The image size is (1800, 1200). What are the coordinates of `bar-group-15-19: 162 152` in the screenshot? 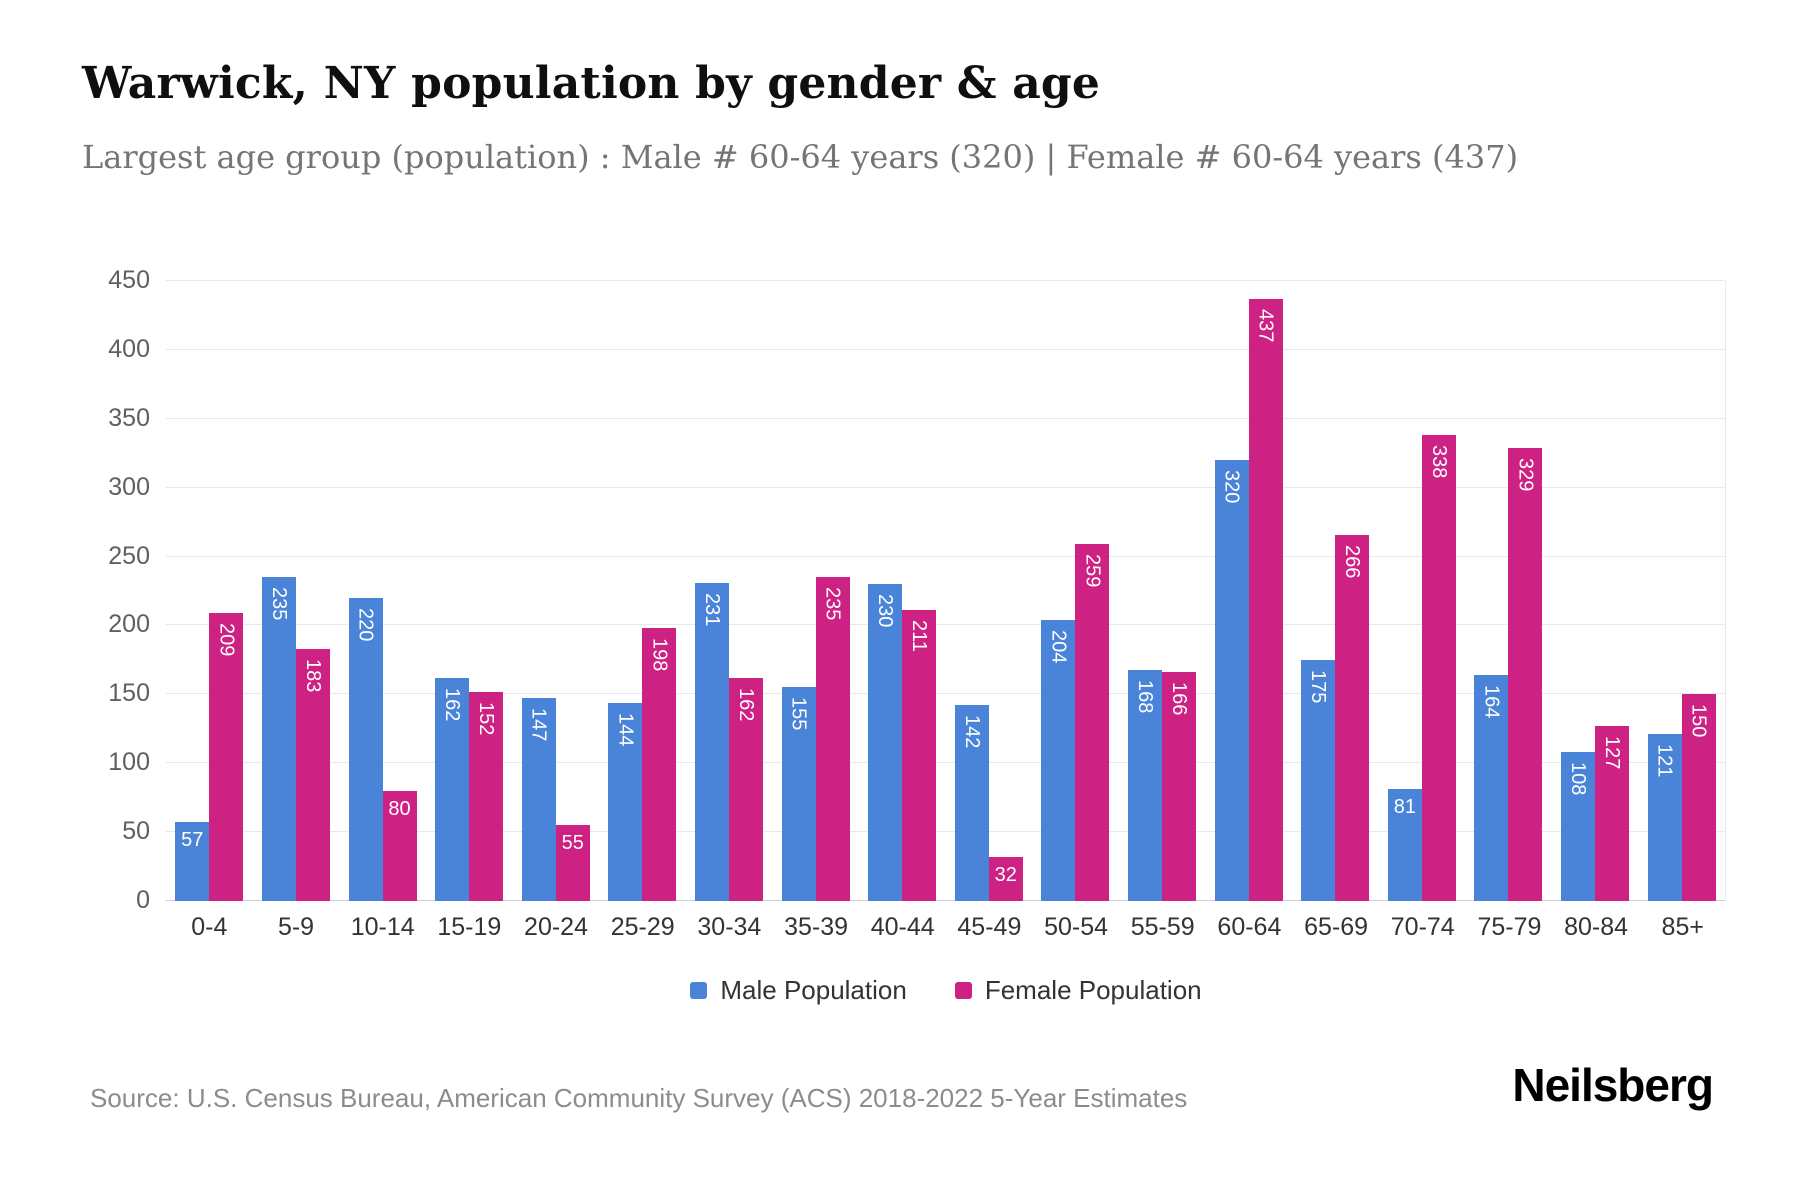 It's located at (469, 591).